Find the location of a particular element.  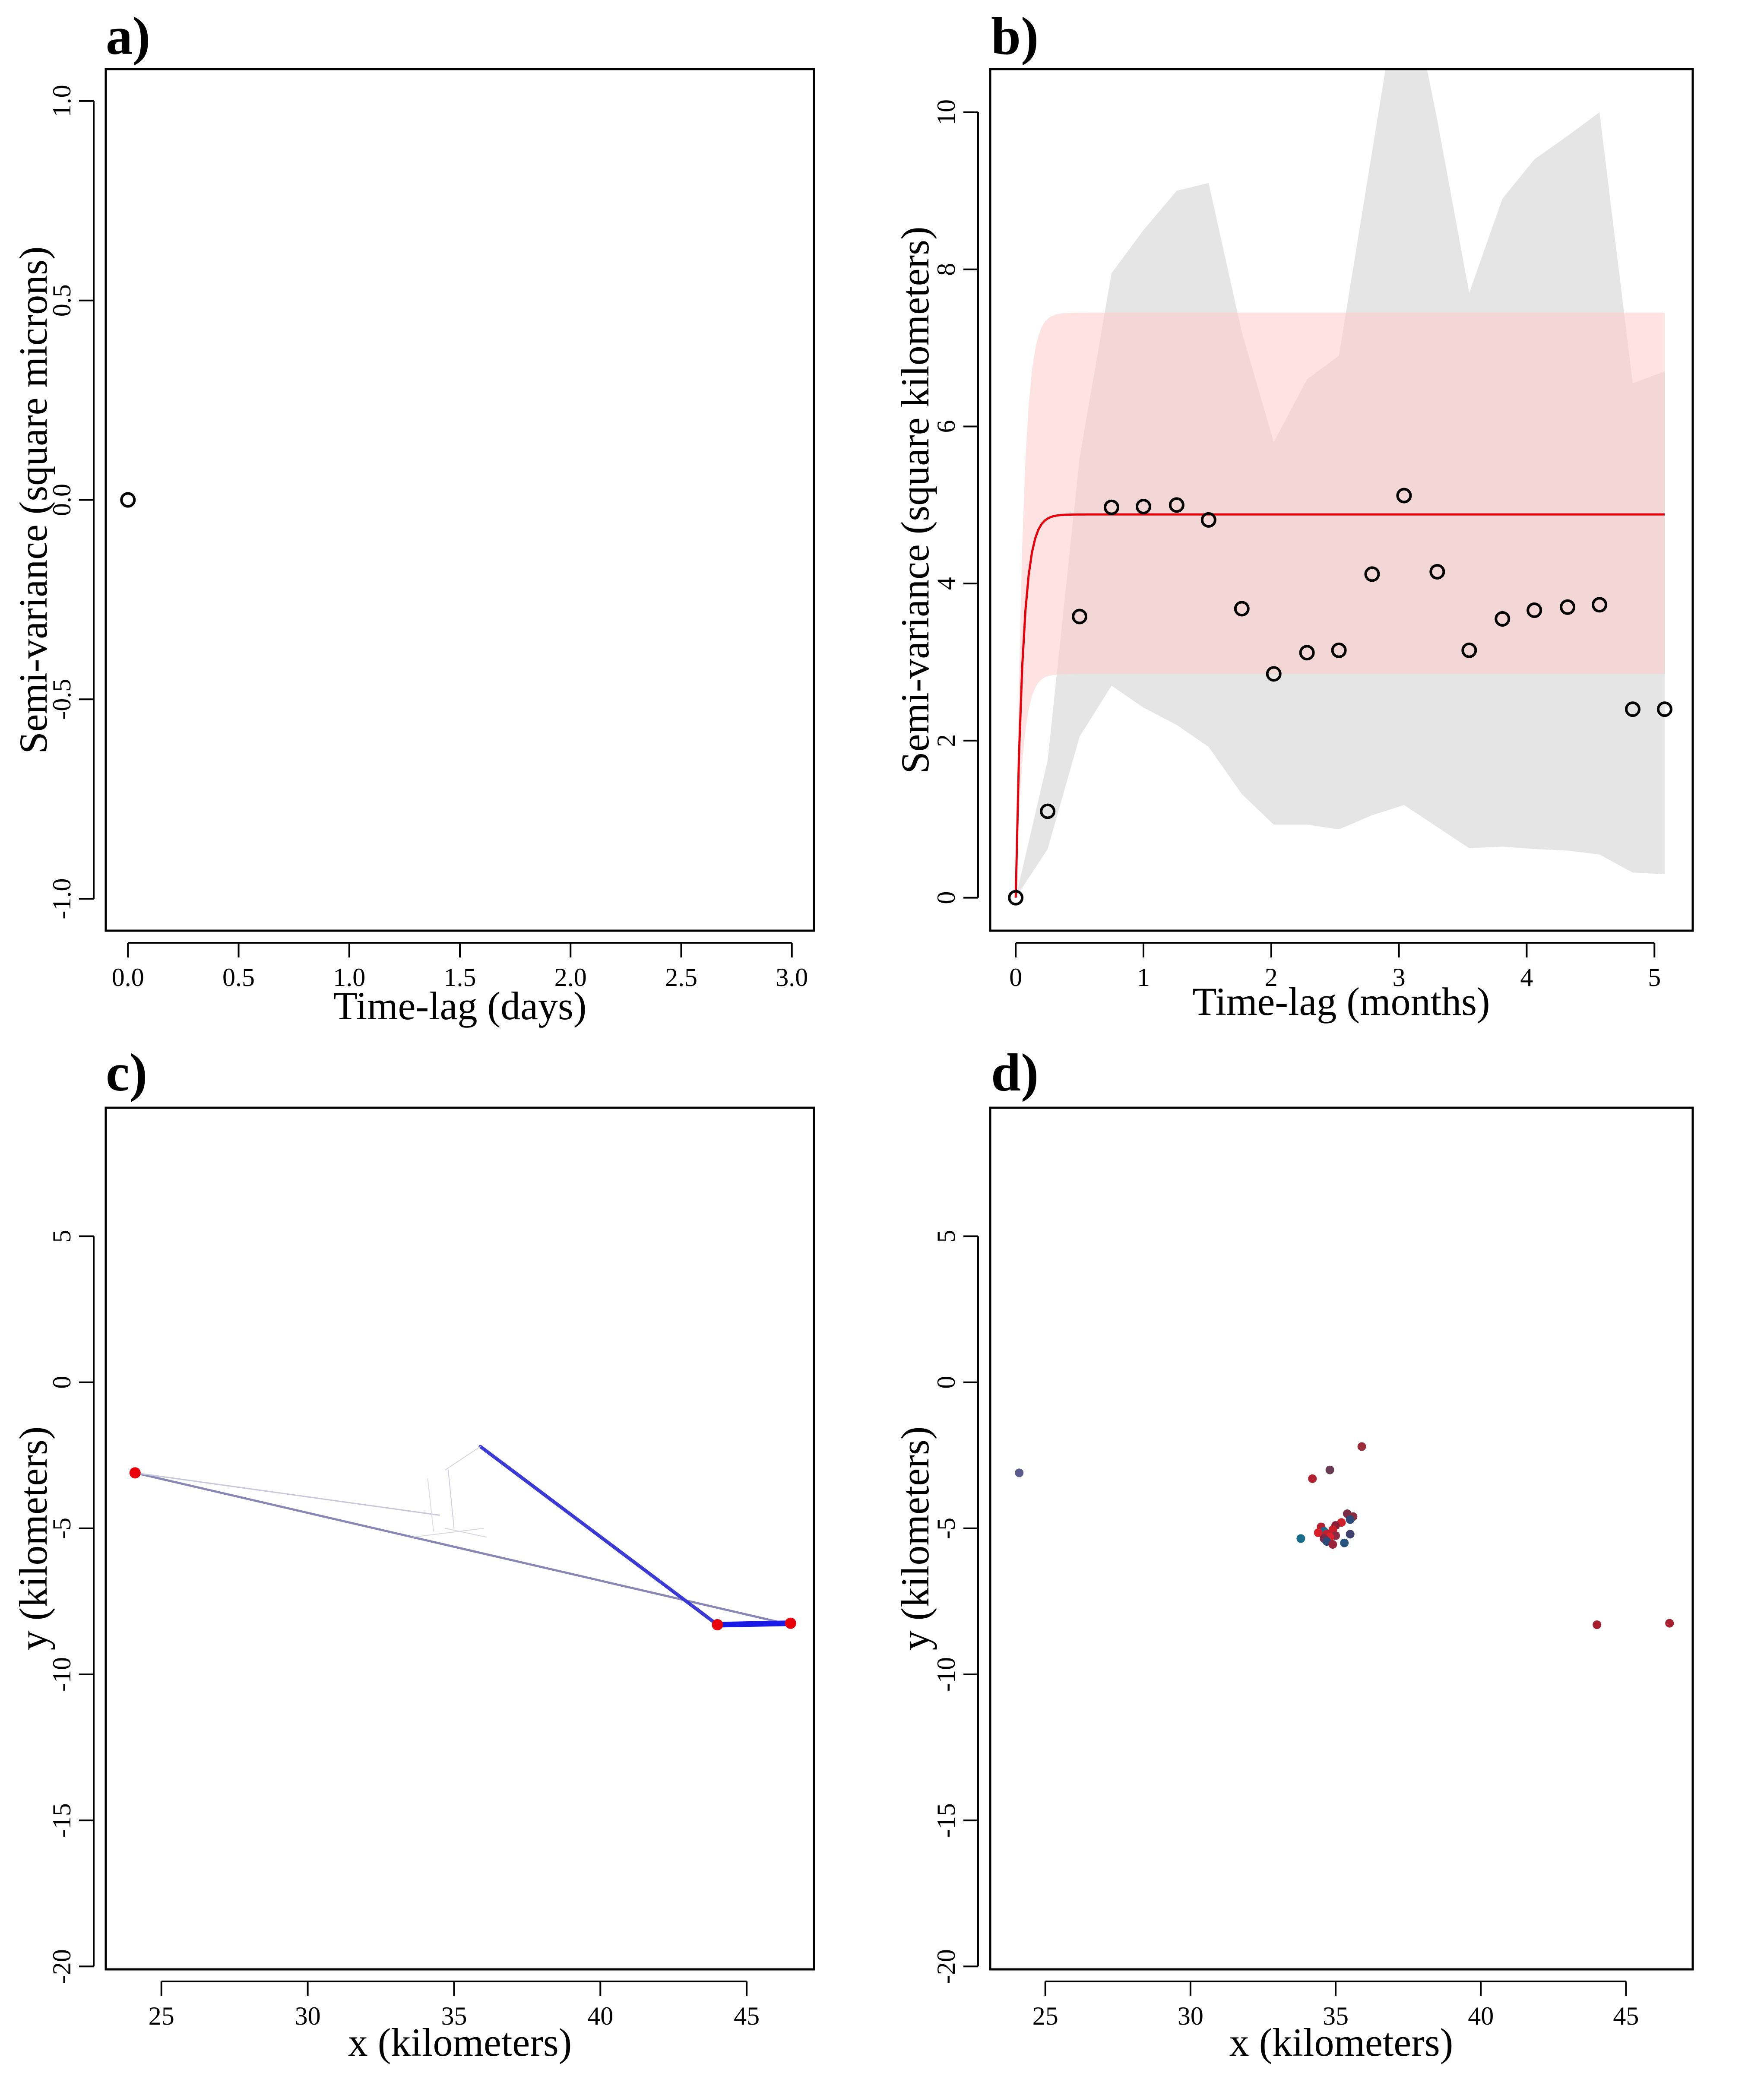

panel-d-label: d) is located at coordinates (1015, 1072).